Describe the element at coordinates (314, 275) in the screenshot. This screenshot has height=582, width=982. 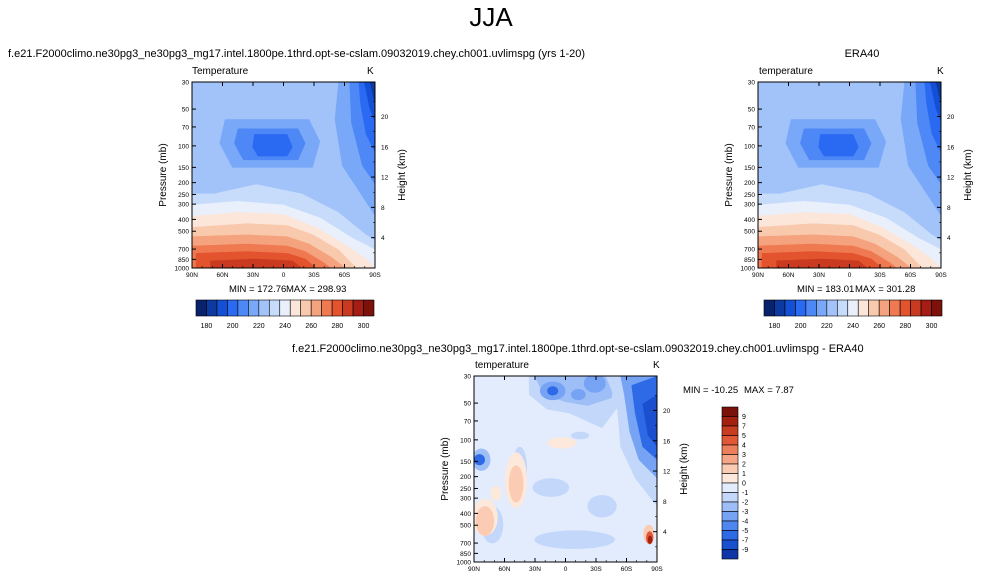
I see `x-tick-label-30S: 30S` at that location.